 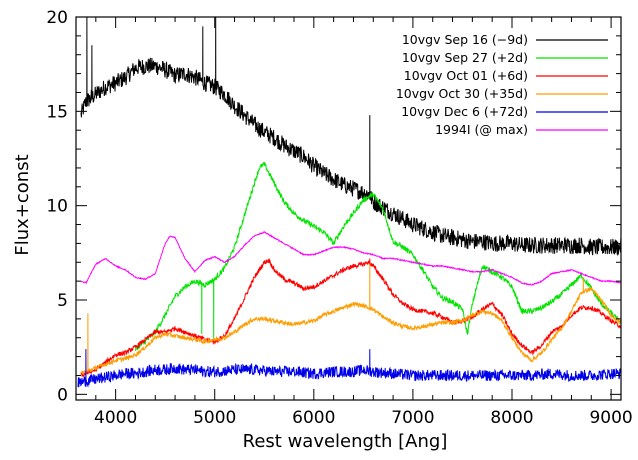 I want to click on x-tick-label: 4000, so click(x=115, y=418).